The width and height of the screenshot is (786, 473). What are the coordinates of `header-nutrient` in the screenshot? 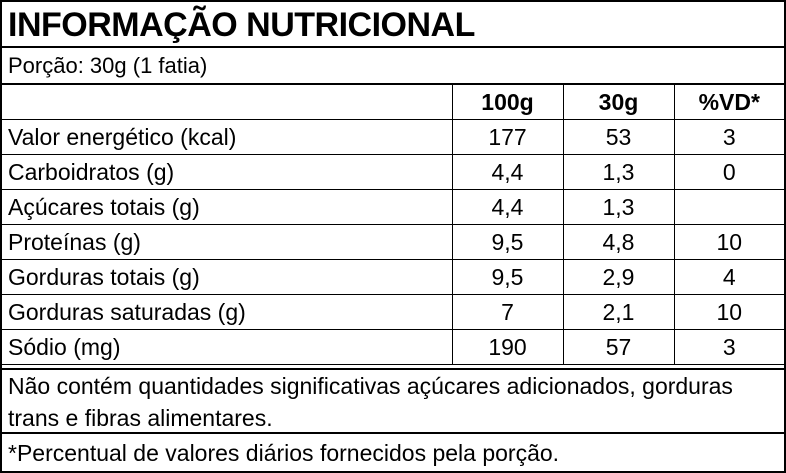 It's located at (227, 102).